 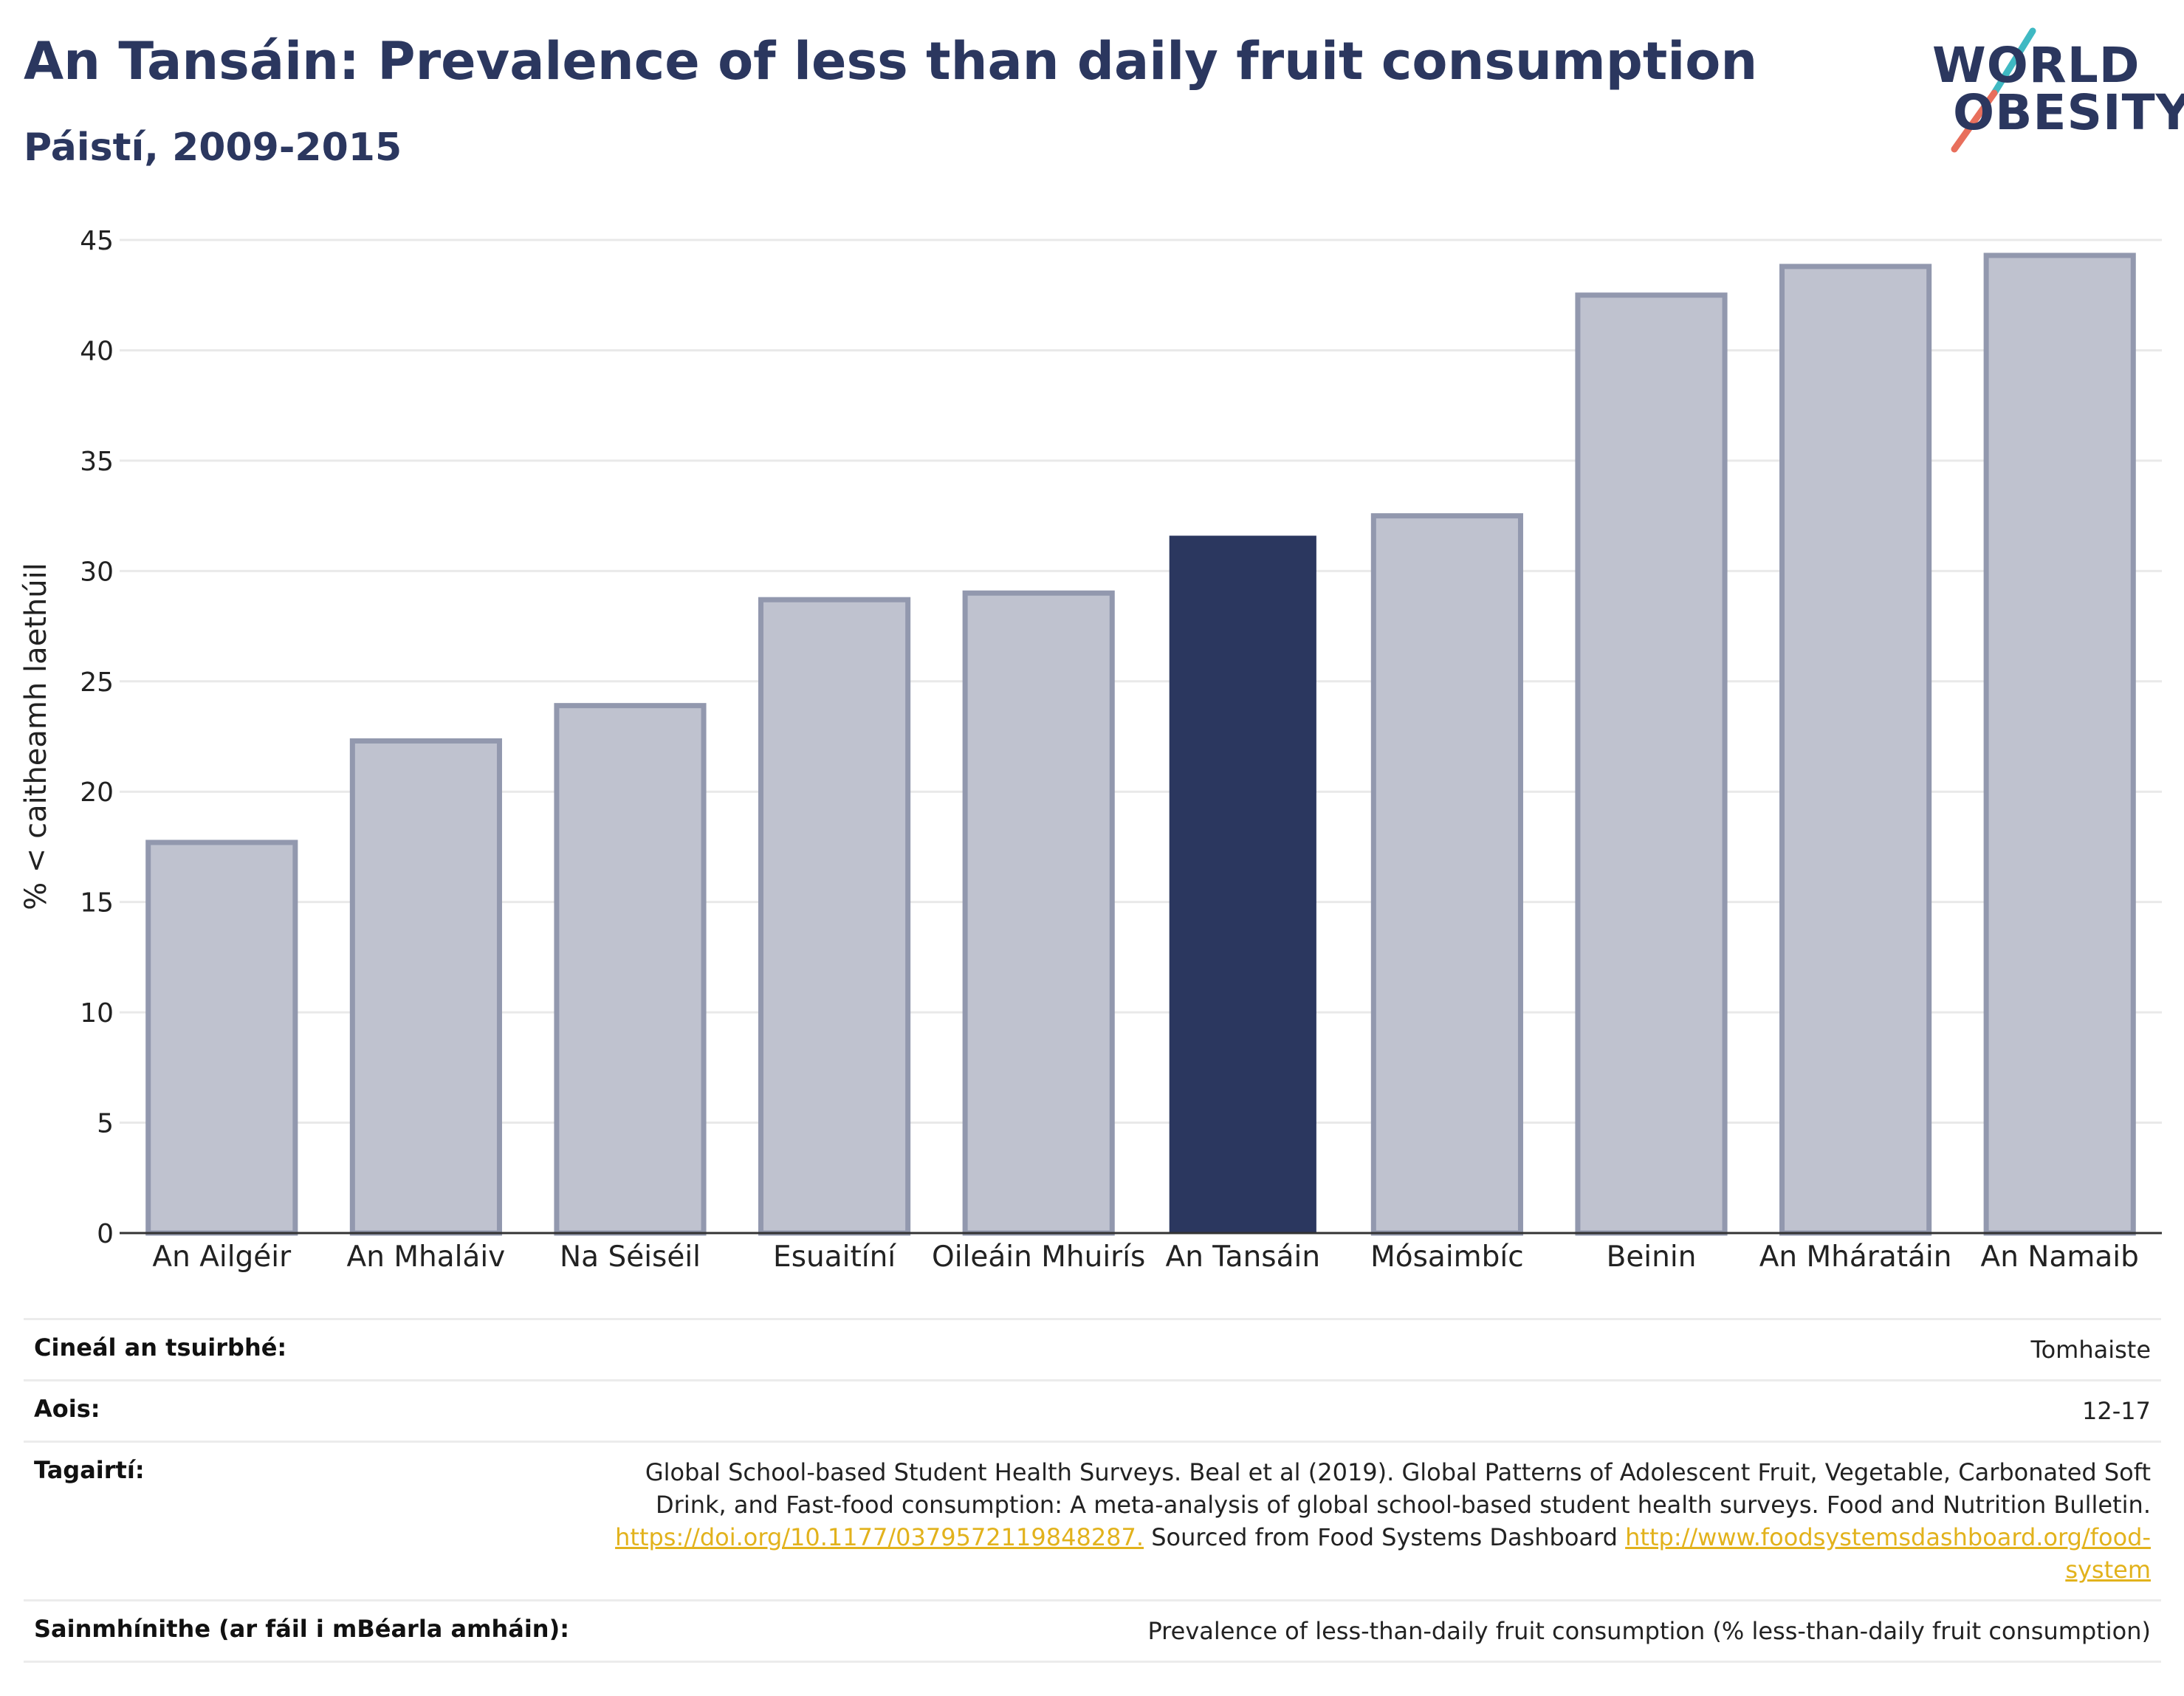 What do you see at coordinates (2068, 113) in the screenshot?
I see `logo-text-obesity: OBESITY` at bounding box center [2068, 113].